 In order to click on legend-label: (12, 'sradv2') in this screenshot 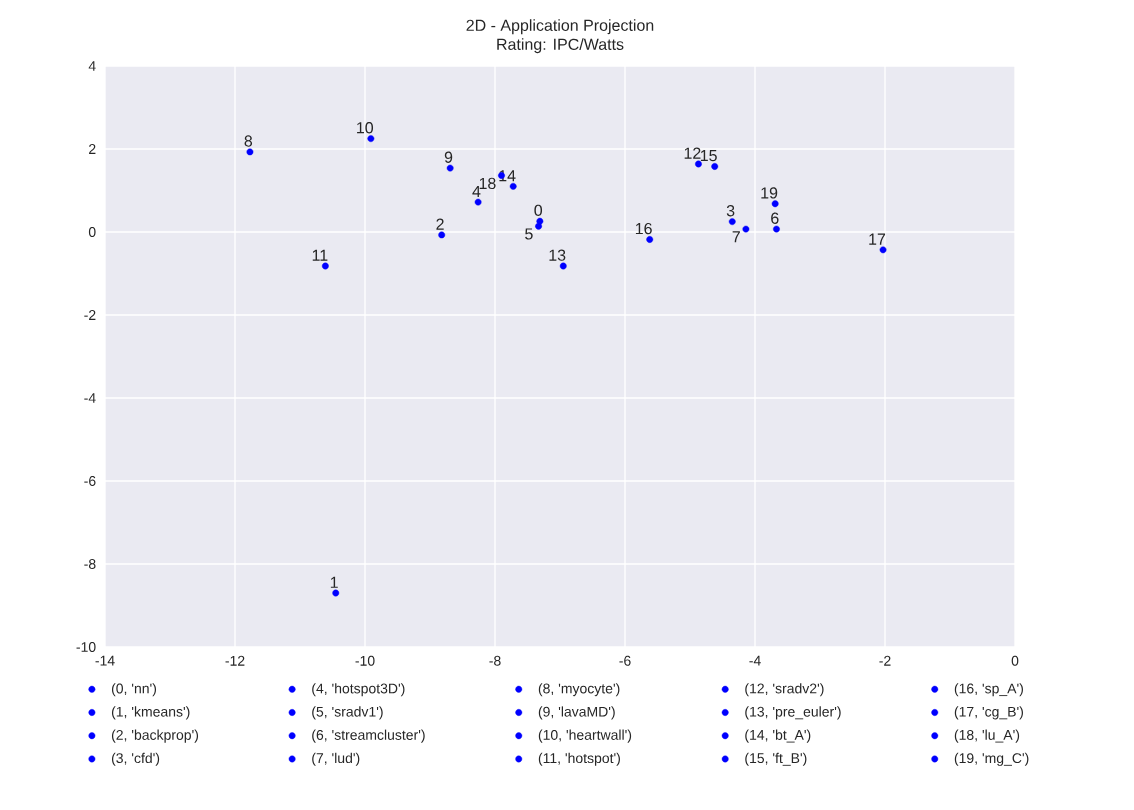, I will do `click(784, 690)`.